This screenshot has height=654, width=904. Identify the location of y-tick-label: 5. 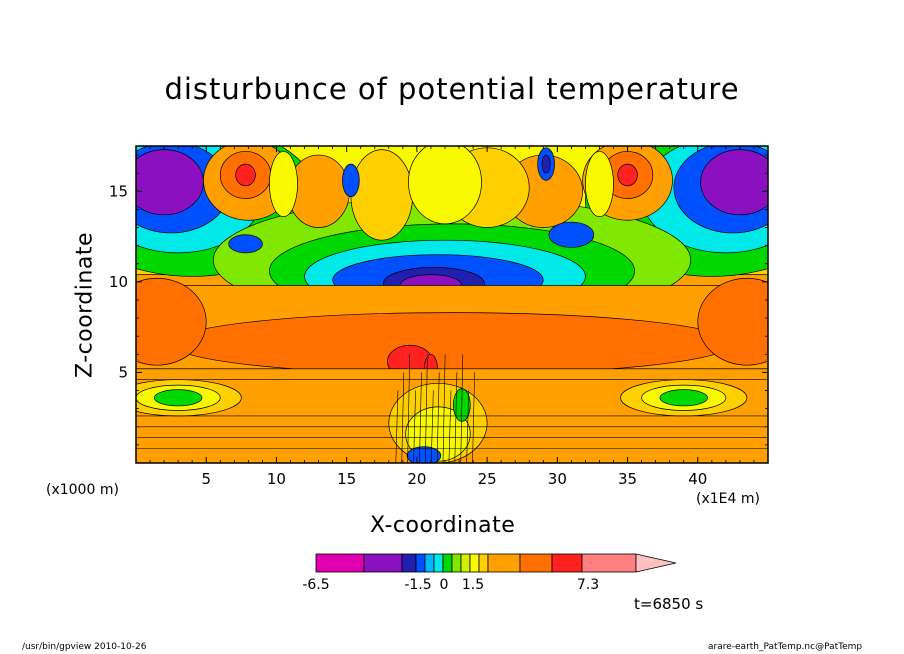
(123, 372).